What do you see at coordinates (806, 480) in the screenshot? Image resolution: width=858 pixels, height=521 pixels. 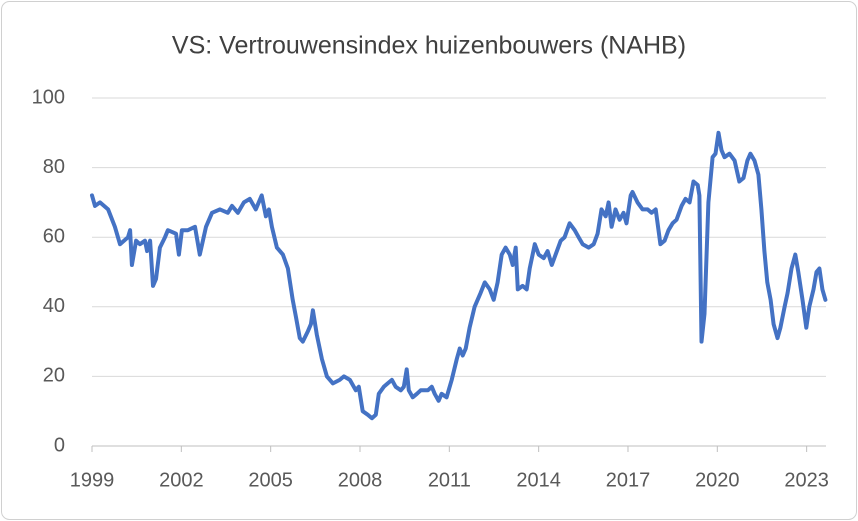 I see `x-tick-label: 2023` at bounding box center [806, 480].